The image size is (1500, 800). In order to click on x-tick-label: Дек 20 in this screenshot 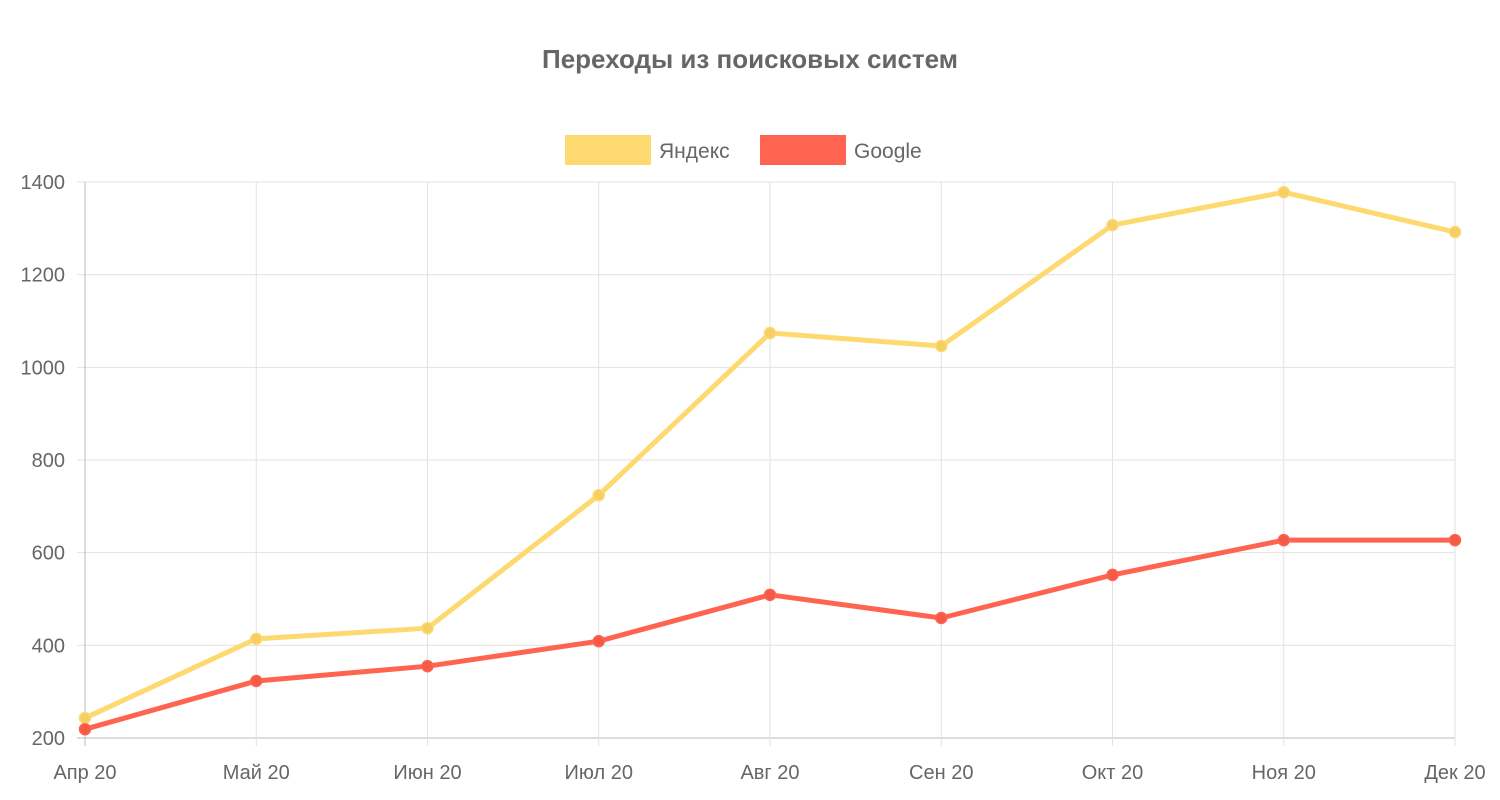, I will do `click(1454, 773)`.